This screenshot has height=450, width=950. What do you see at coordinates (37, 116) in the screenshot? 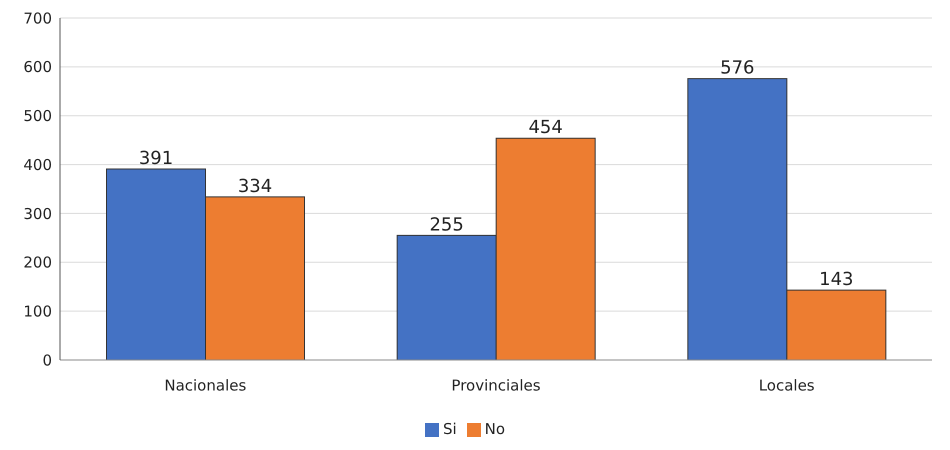
I see `y-tick-label: 500` at bounding box center [37, 116].